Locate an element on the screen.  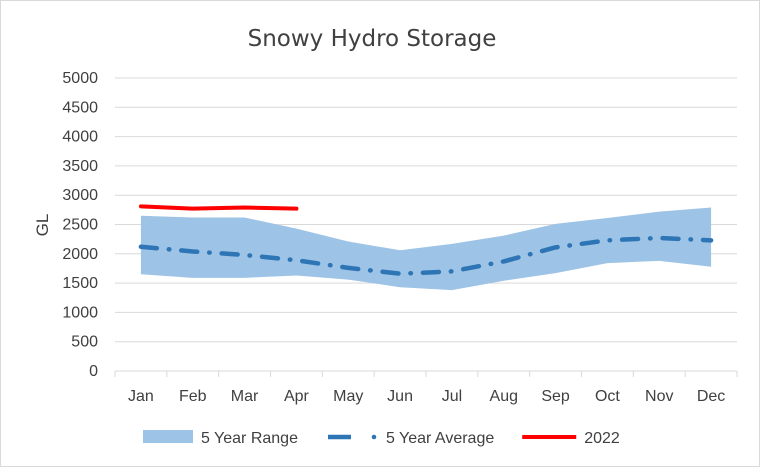
legend-item-5-year-average: 5 Year Average is located at coordinates (410, 438).